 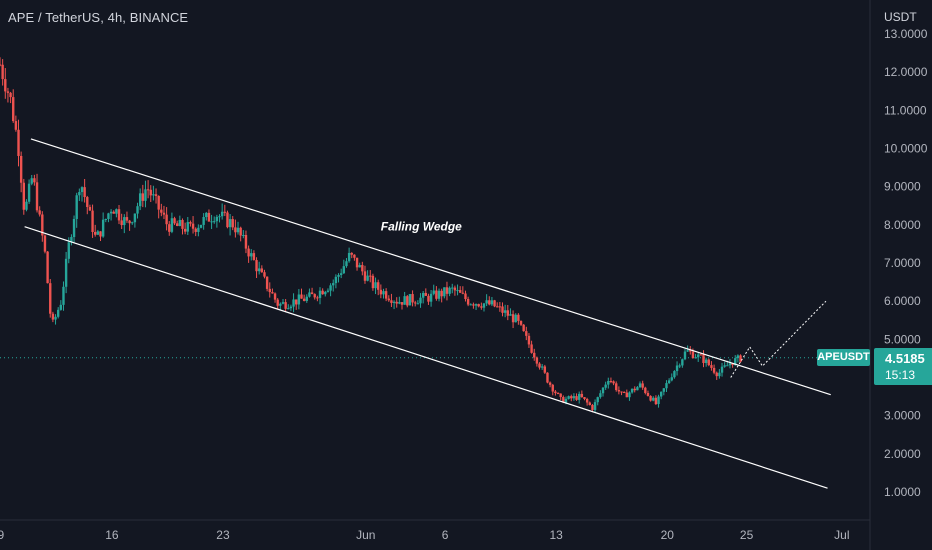 I want to click on projection-path, so click(x=778, y=339).